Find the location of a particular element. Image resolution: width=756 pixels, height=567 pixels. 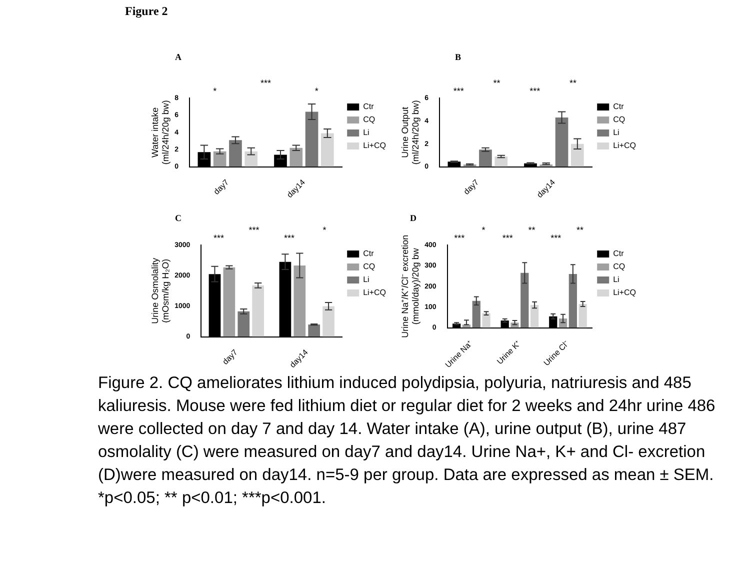

y-axis-title: Urine Na⁺/K⁺/Cl⁻ excretion (mmol/day)/20g bw is located at coordinates (410, 286).